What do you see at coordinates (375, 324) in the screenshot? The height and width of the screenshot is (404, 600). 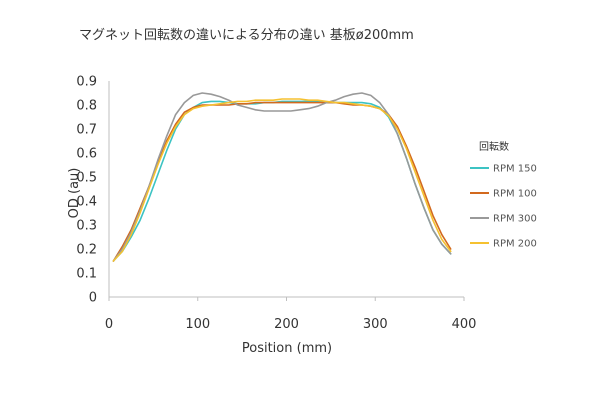 I see `x-tick-label: 300` at bounding box center [375, 324].